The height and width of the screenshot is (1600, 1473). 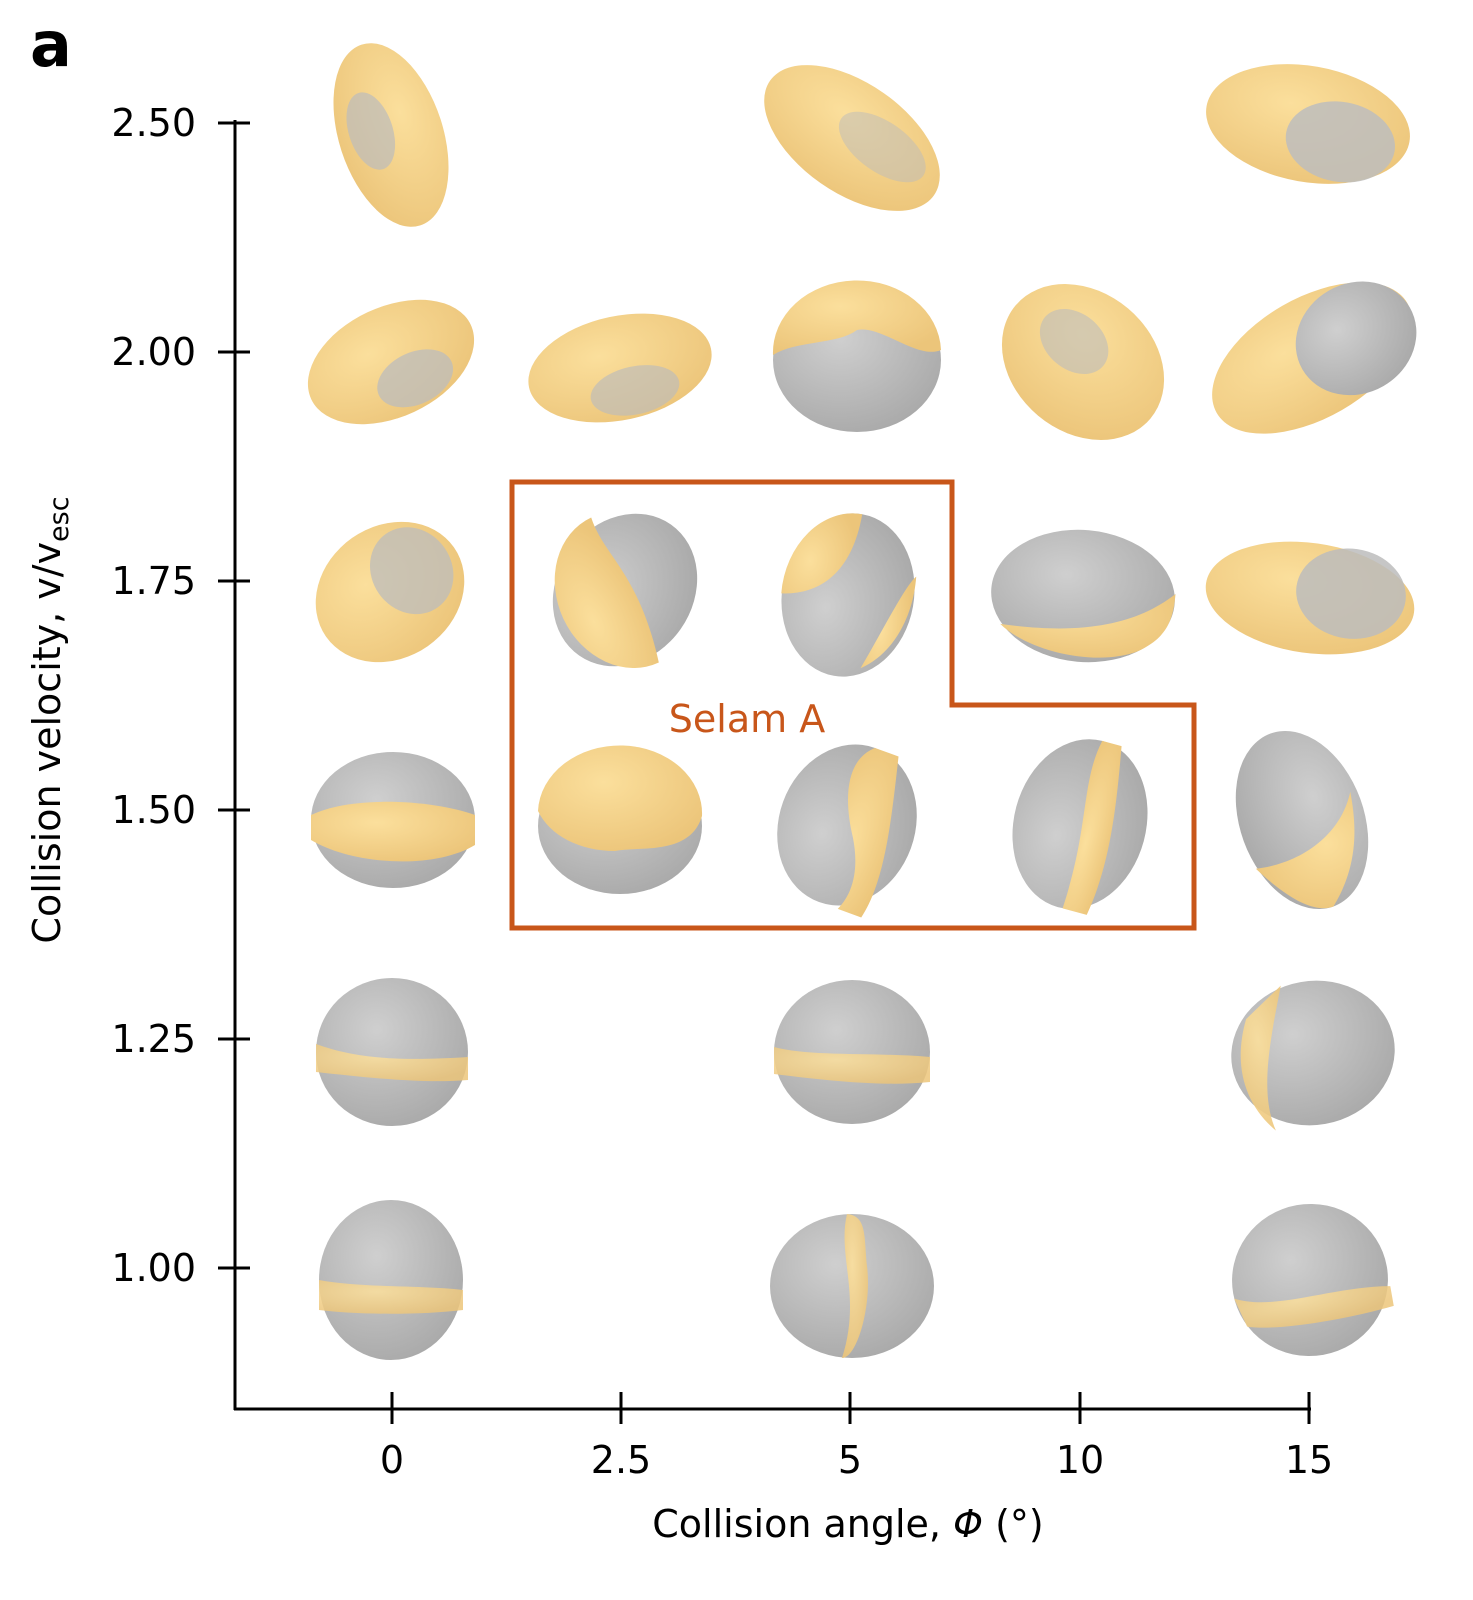 I want to click on y-tick-label: 1.25, so click(x=153, y=1039).